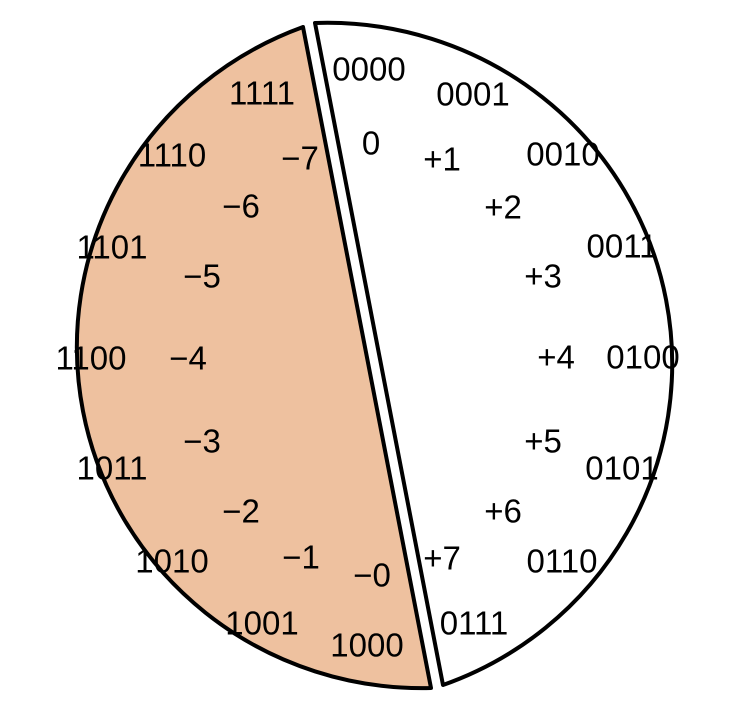 The height and width of the screenshot is (712, 746). Describe the element at coordinates (503, 207) in the screenshot. I see `value-plus-2: +2` at that location.